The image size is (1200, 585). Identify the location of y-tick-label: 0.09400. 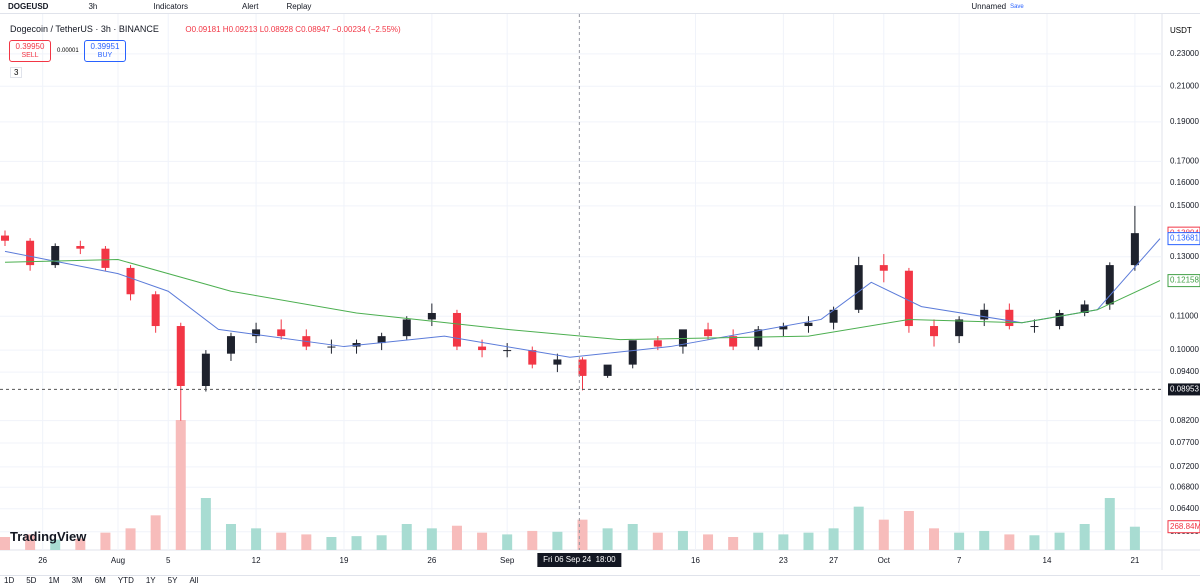
(1184, 371).